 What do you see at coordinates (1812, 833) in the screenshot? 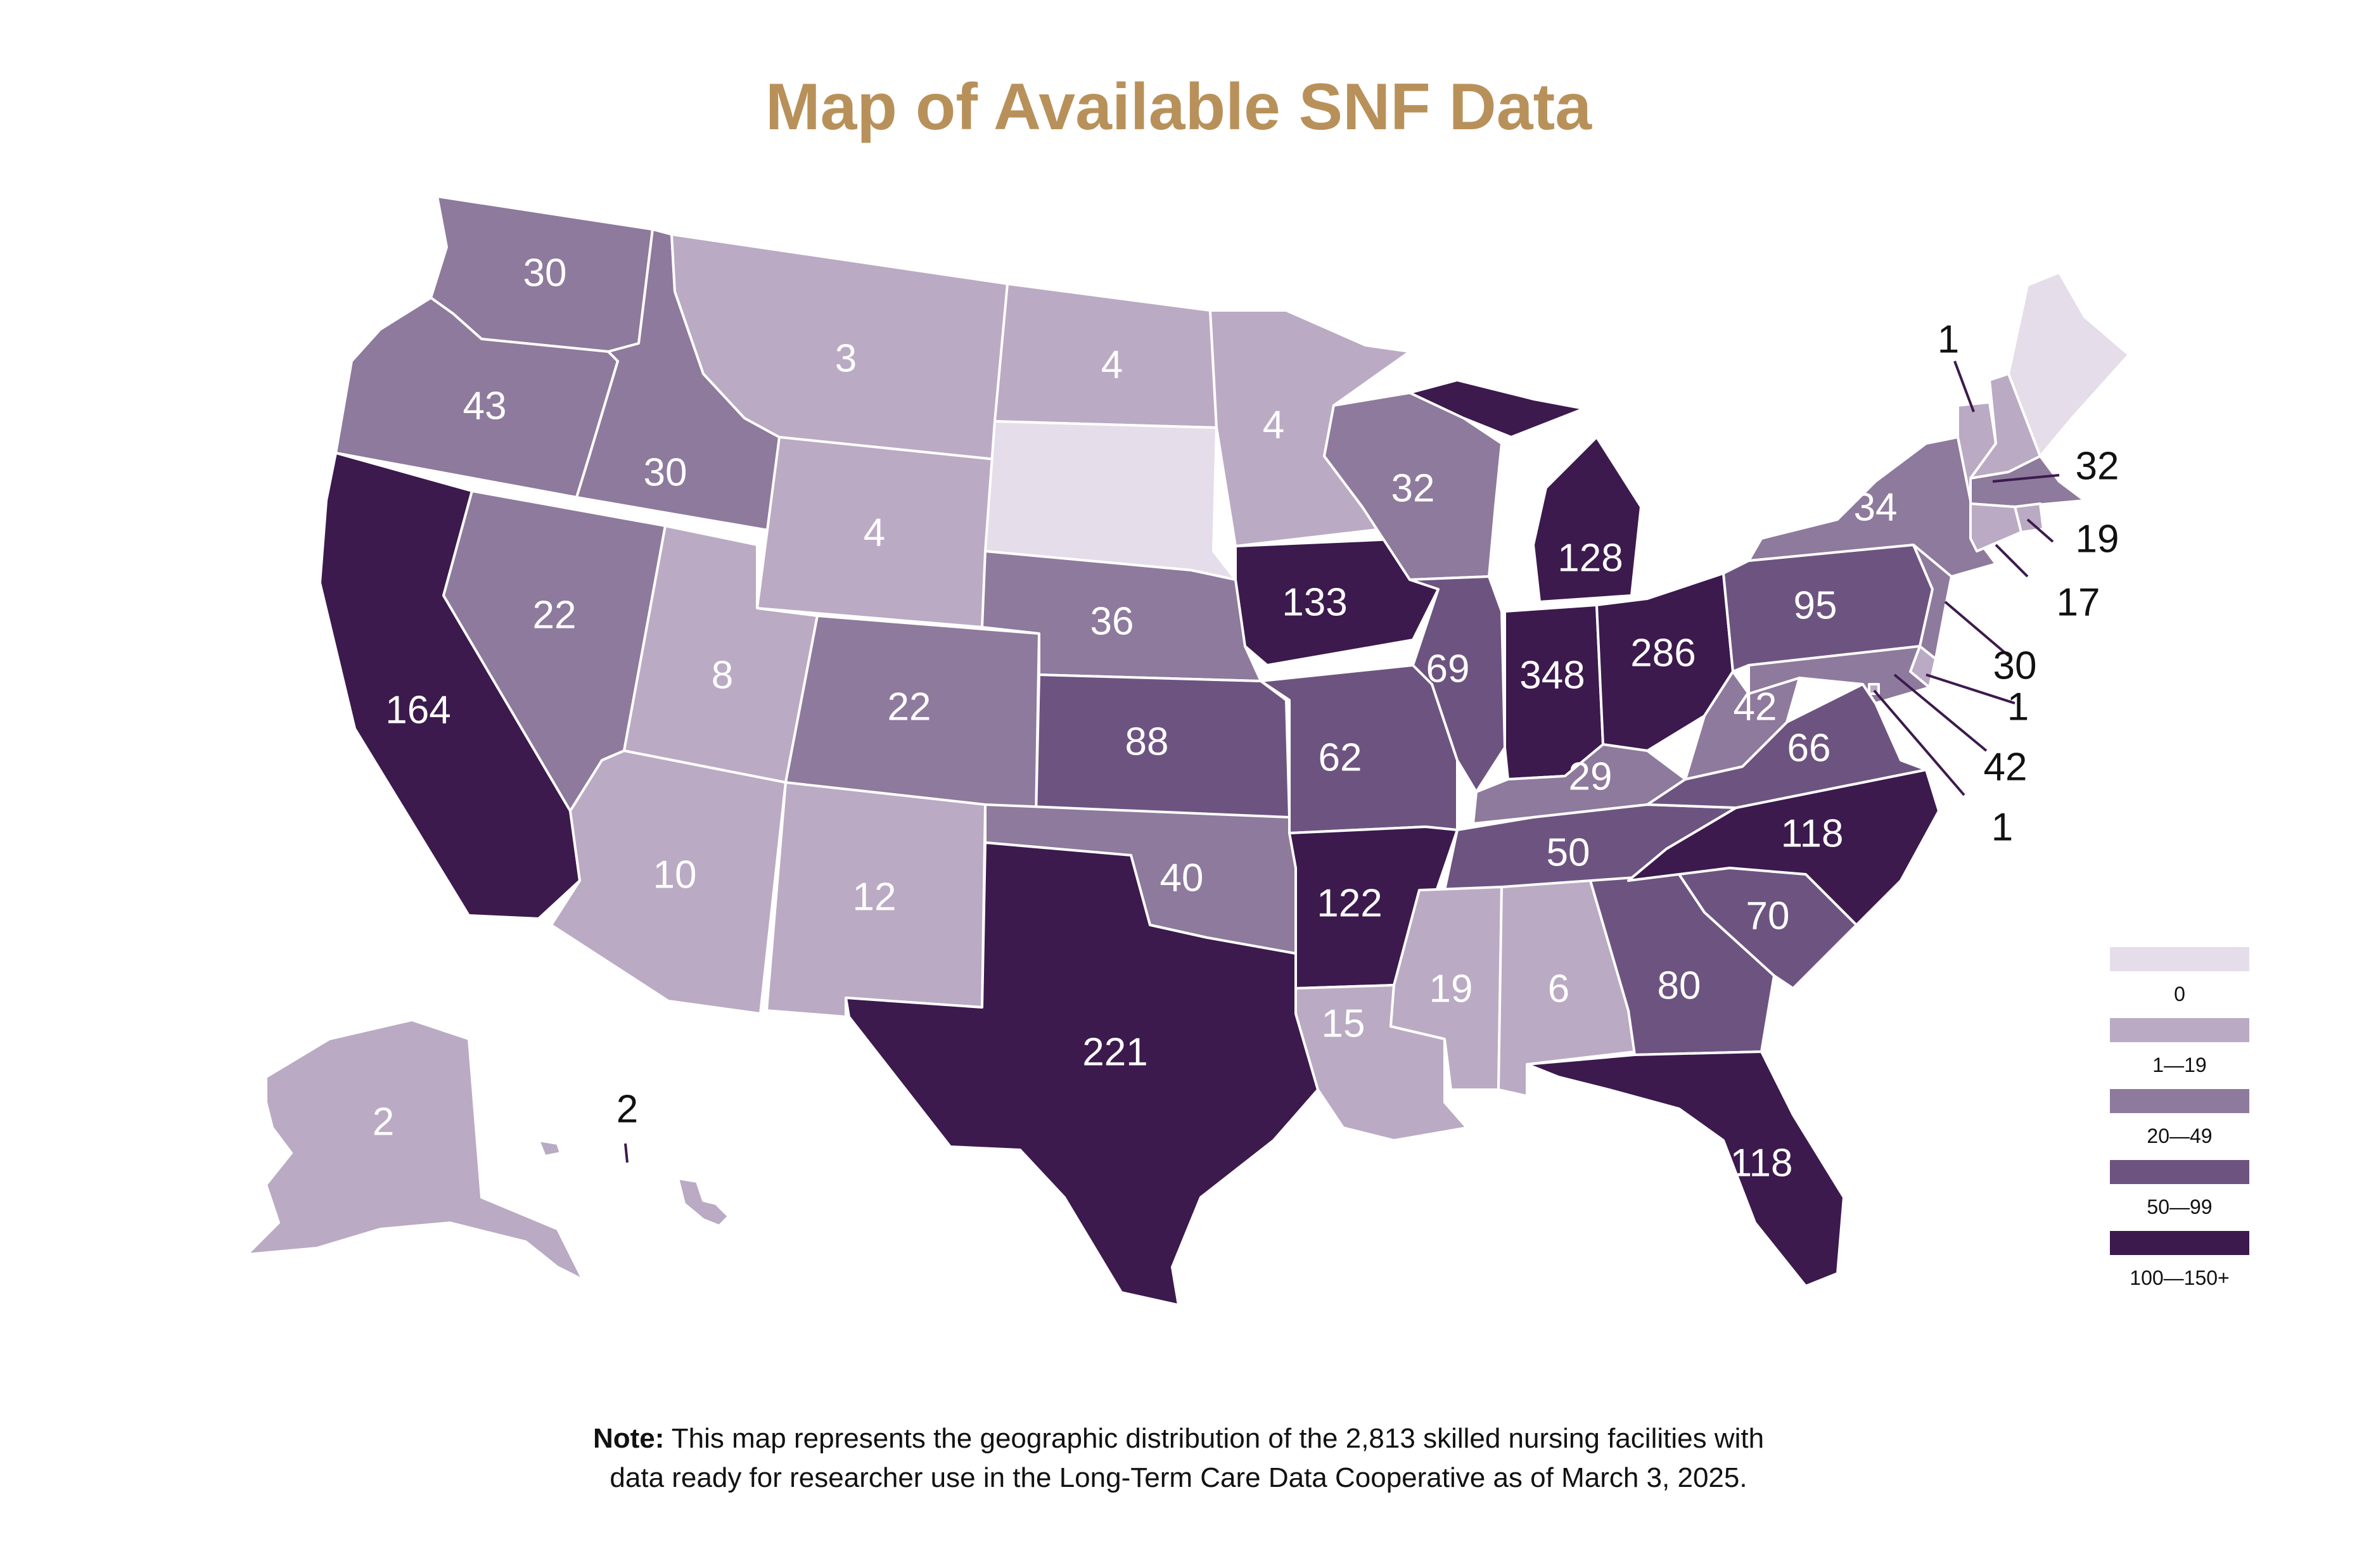
I see `state-label-nc: 118` at bounding box center [1812, 833].